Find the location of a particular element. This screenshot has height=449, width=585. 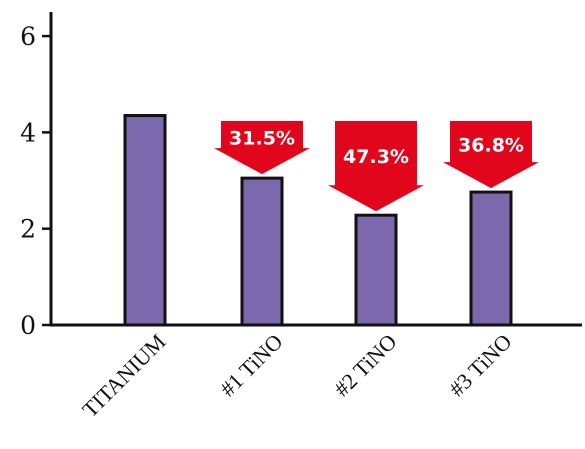

chart-annotations: 31.5% 47.3% 36.8% is located at coordinates (376, 166).